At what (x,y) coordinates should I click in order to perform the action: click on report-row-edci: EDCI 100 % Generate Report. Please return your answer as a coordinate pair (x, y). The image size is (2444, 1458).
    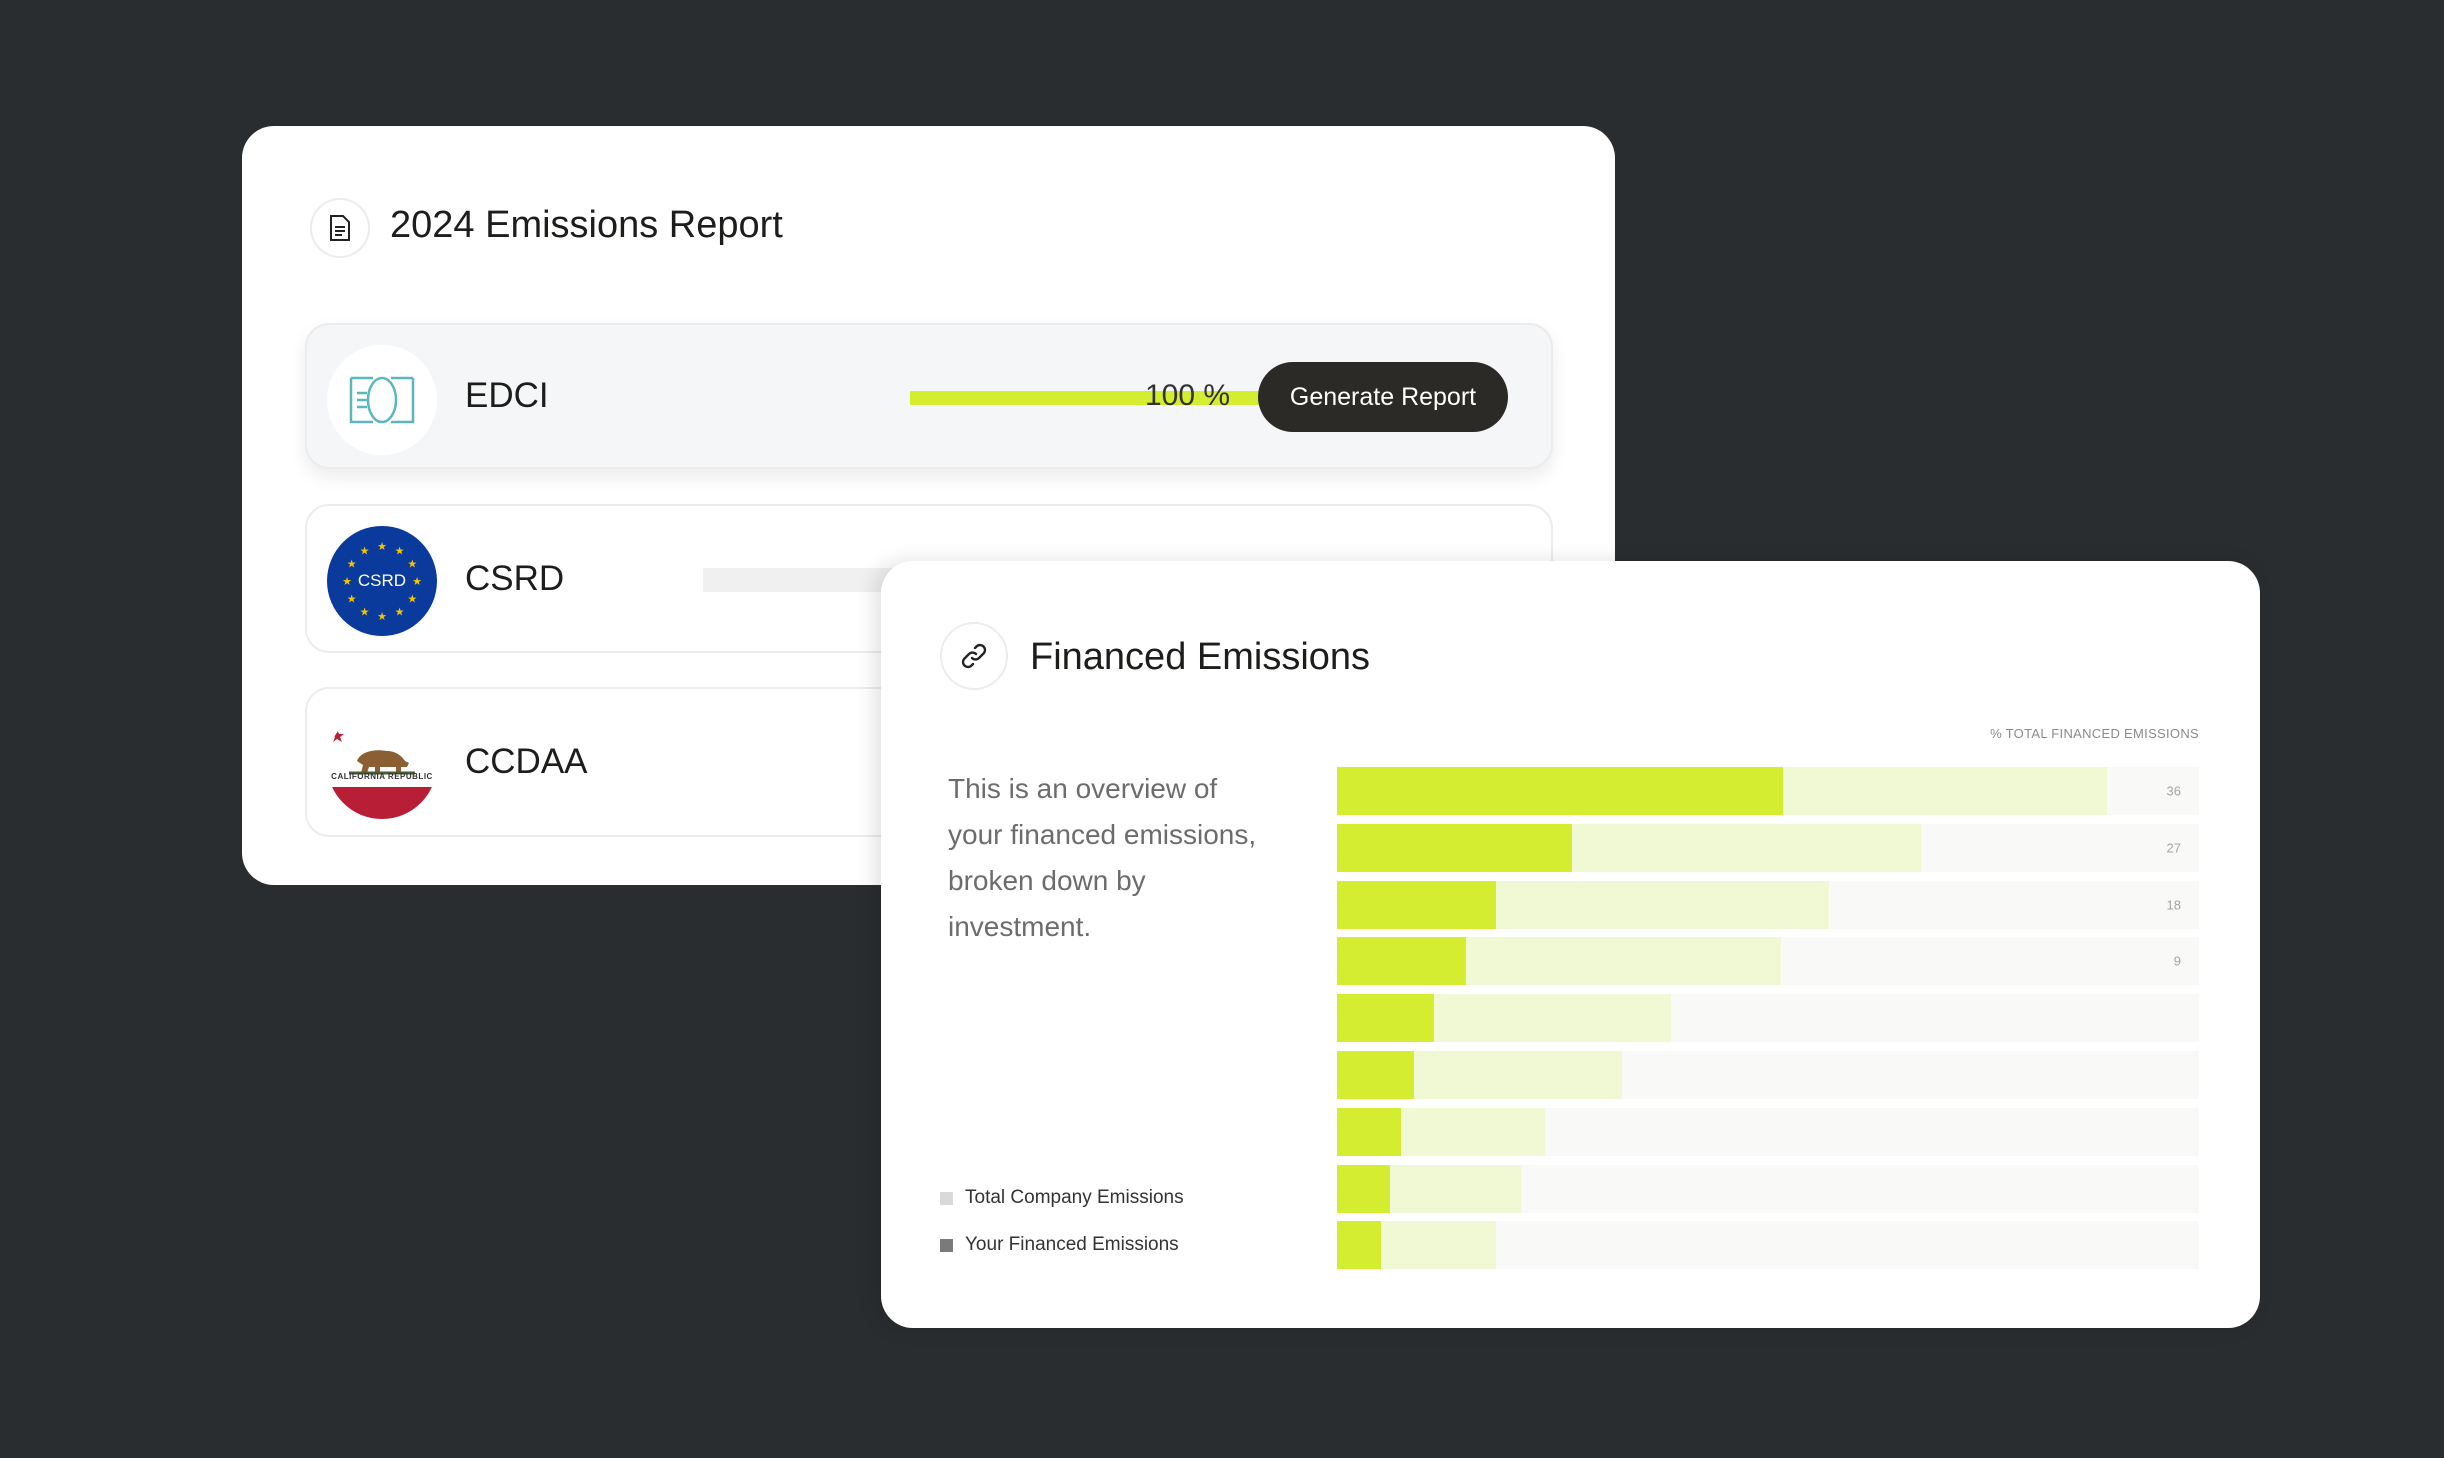
    Looking at the image, I should click on (929, 396).